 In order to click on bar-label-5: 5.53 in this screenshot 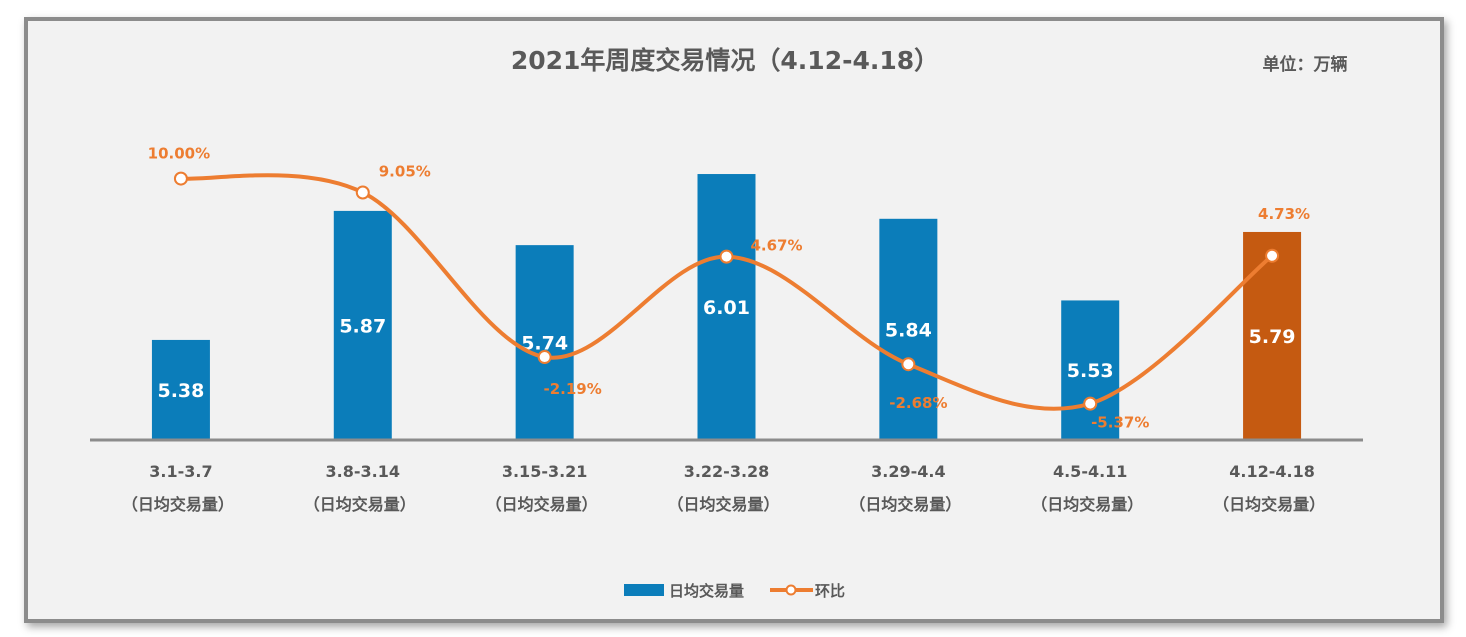, I will do `click(1090, 371)`.